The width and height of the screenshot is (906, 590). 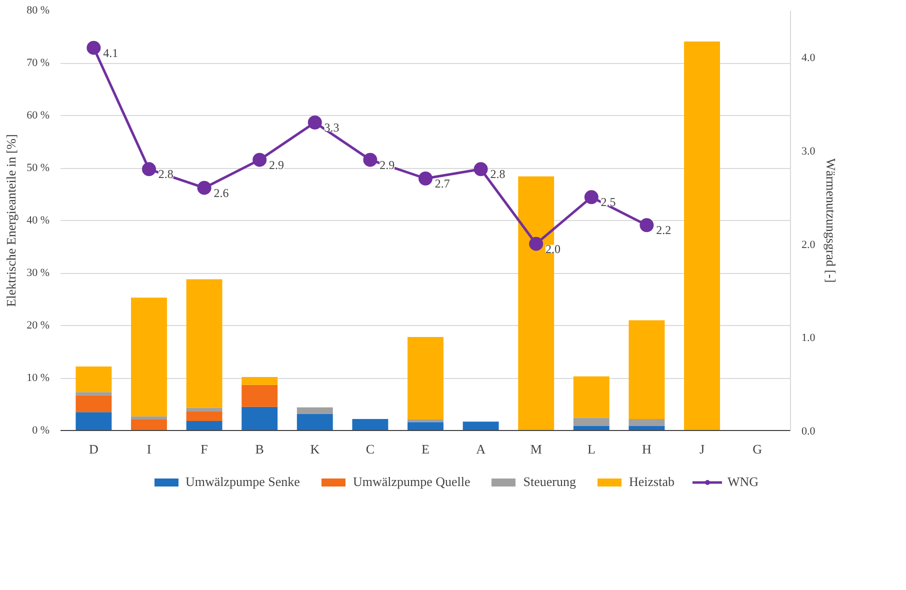 I want to click on data-label: 2.7, so click(x=442, y=183).